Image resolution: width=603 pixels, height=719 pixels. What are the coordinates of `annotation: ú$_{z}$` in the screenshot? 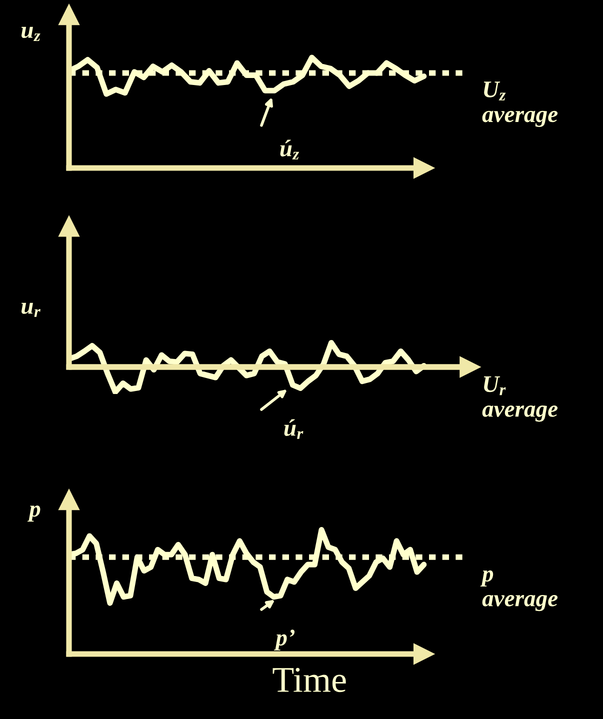 It's located at (290, 150).